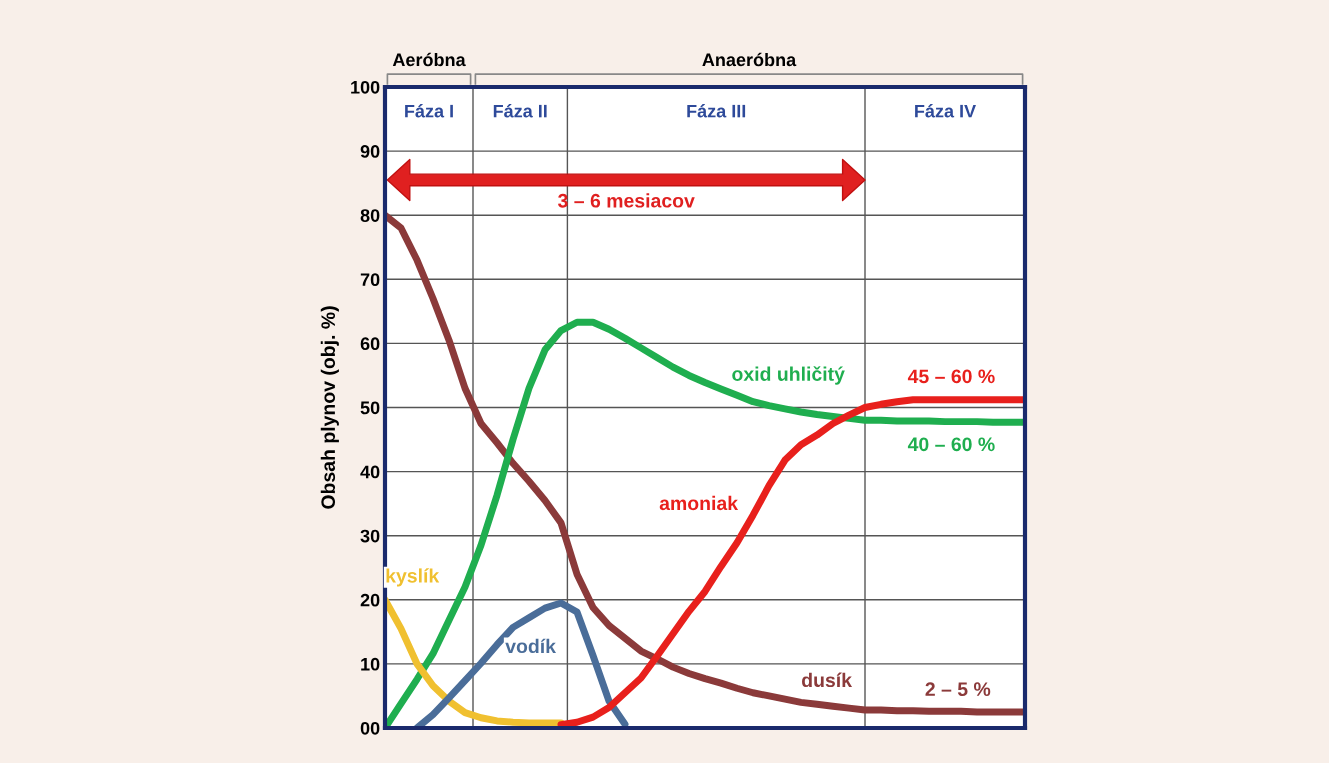 The image size is (1329, 763). What do you see at coordinates (370, 600) in the screenshot?
I see `y-tick-label: 20` at bounding box center [370, 600].